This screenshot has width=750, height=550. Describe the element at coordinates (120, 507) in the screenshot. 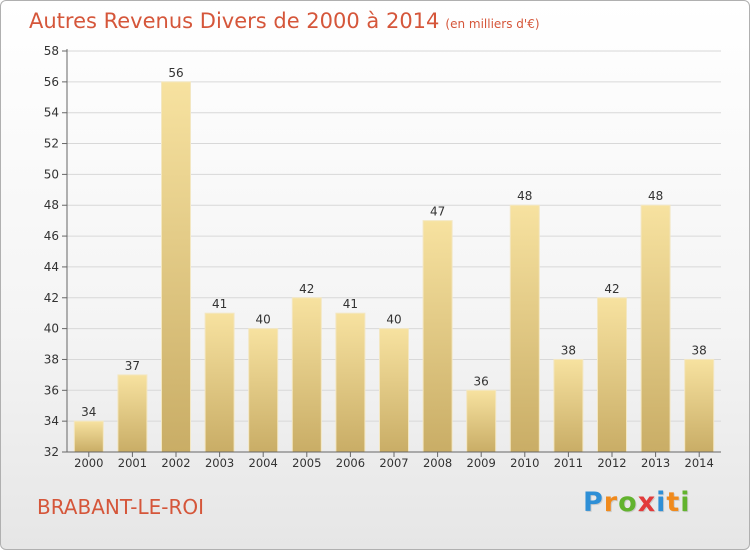

I see `location-label: BRABANT-LE-ROI` at that location.